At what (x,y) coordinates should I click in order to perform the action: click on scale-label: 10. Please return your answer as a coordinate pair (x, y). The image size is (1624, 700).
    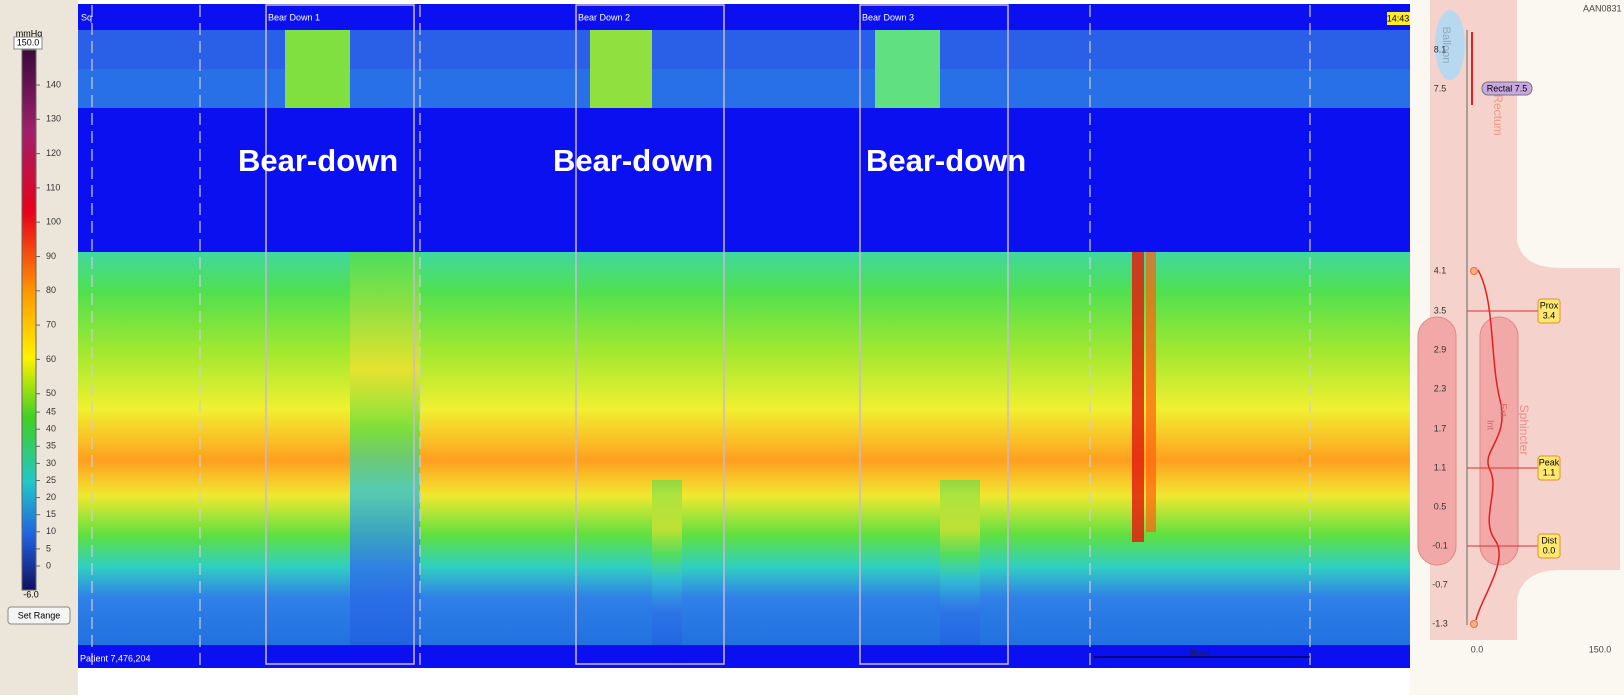
    Looking at the image, I should click on (51, 531).